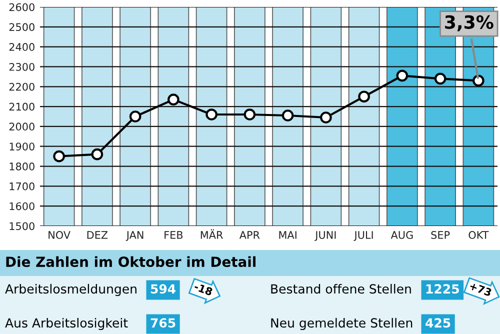  What do you see at coordinates (21, 106) in the screenshot?
I see `y-tick-label: 2100` at bounding box center [21, 106].